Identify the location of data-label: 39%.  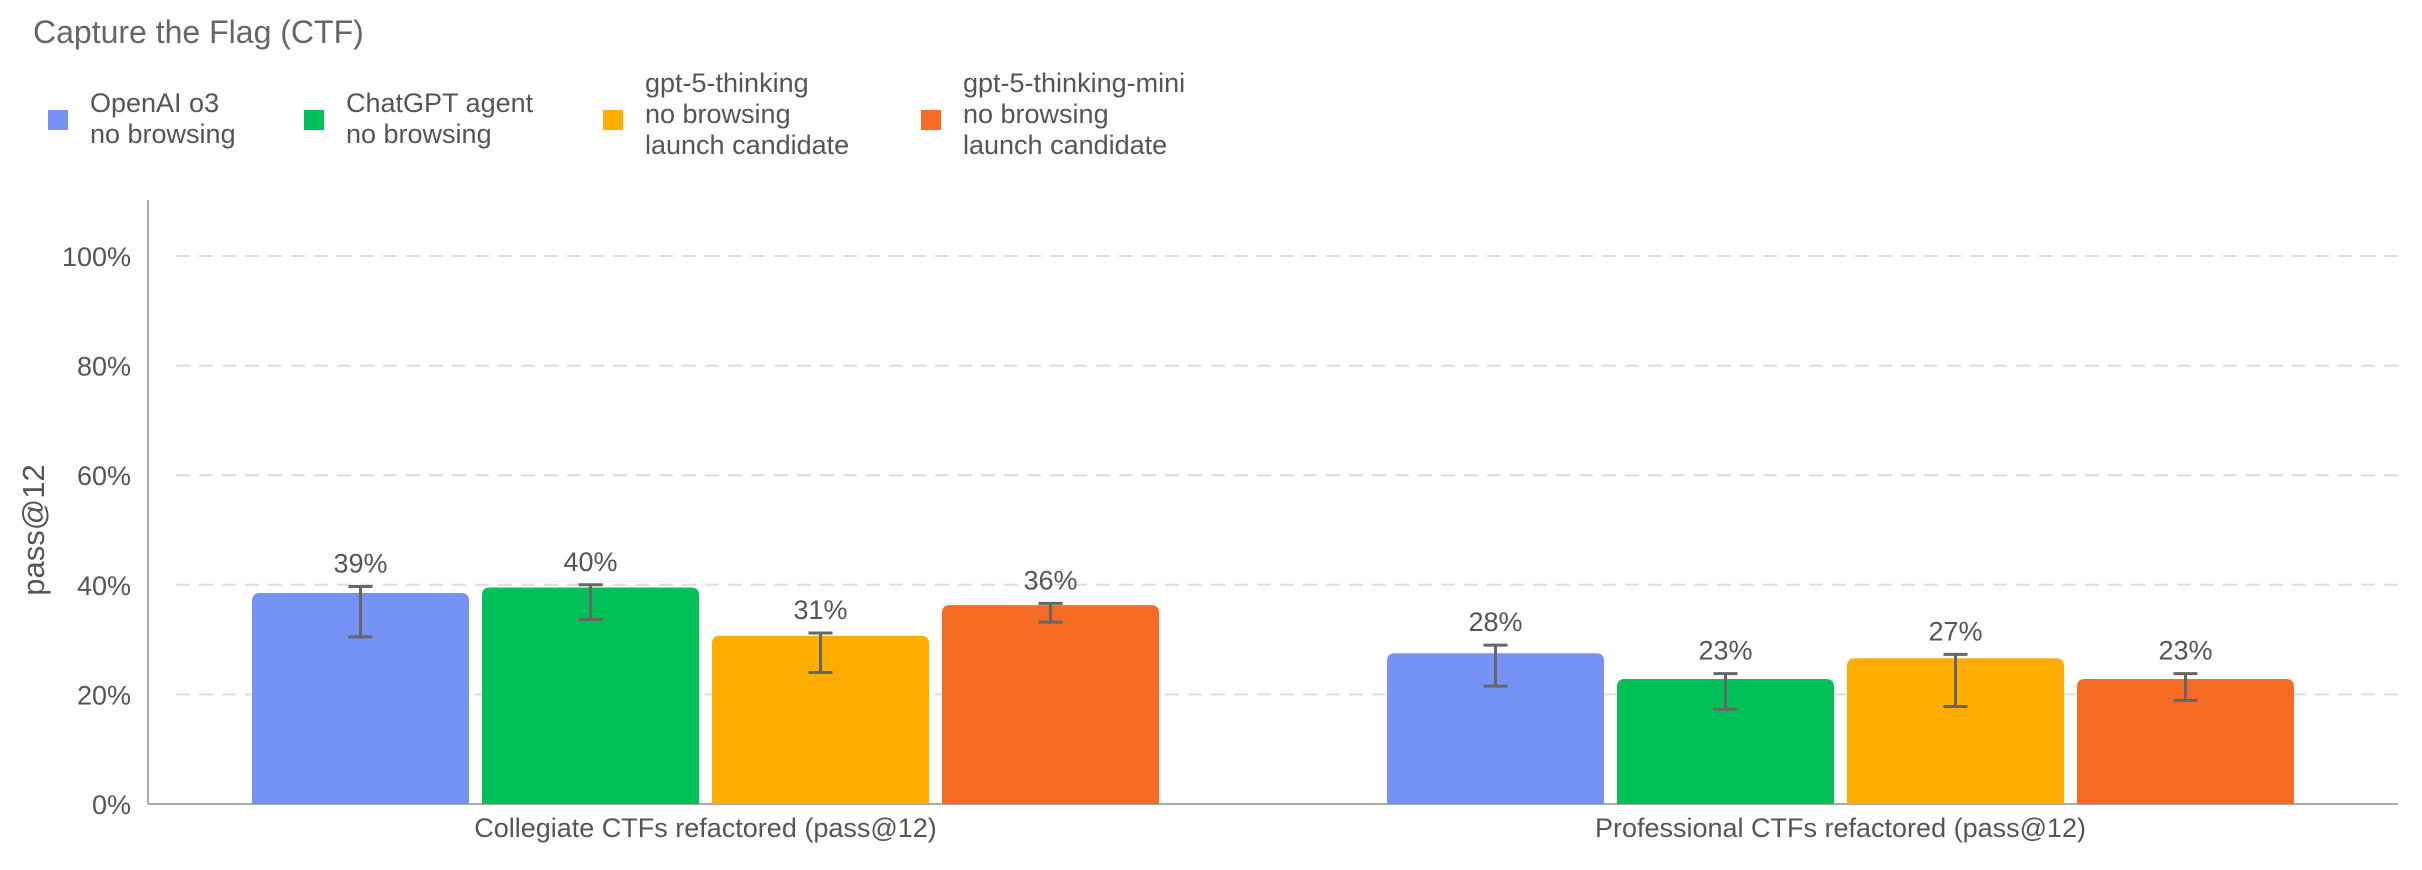
(360, 563).